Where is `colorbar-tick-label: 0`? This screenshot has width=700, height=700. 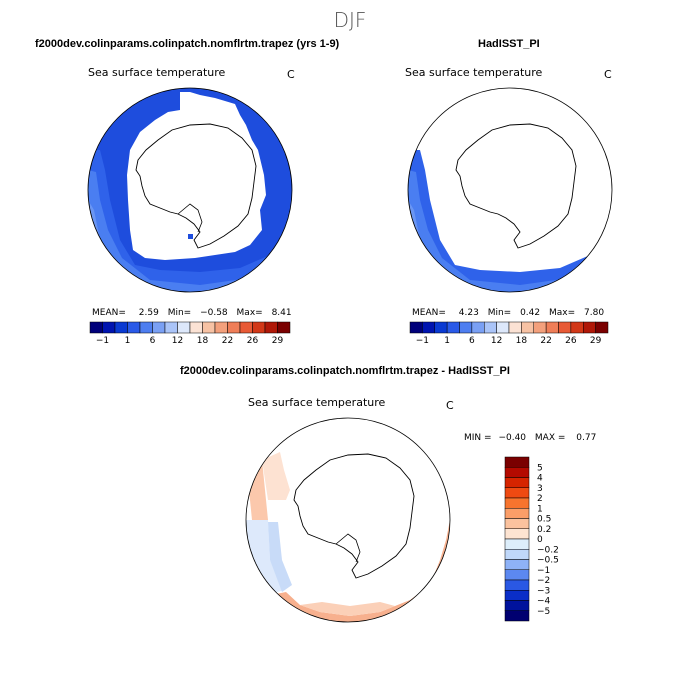
colorbar-tick-label: 0 is located at coordinates (540, 540).